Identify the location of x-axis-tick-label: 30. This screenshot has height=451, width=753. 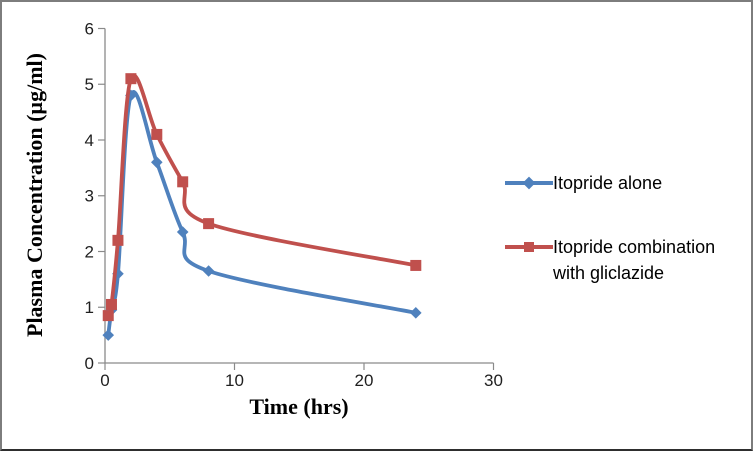
(493, 380).